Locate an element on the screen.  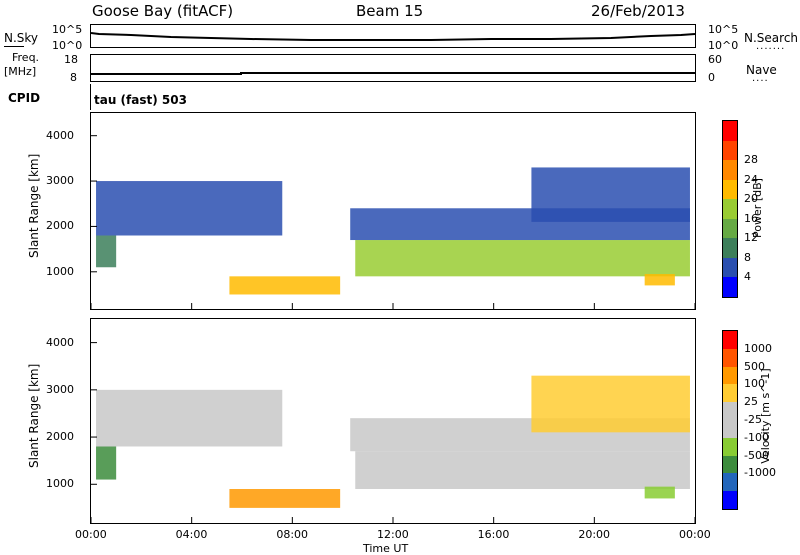
nsky-tick-top: 10^5 is located at coordinates (67, 29).